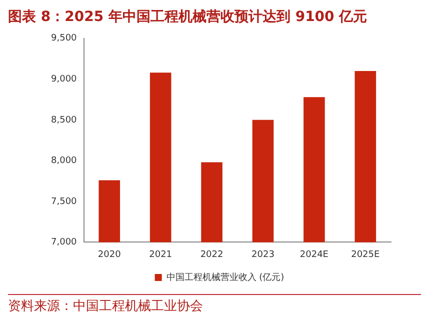 The width and height of the screenshot is (429, 333). Describe the element at coordinates (314, 255) in the screenshot. I see `x-tick-label: 2024E` at that location.